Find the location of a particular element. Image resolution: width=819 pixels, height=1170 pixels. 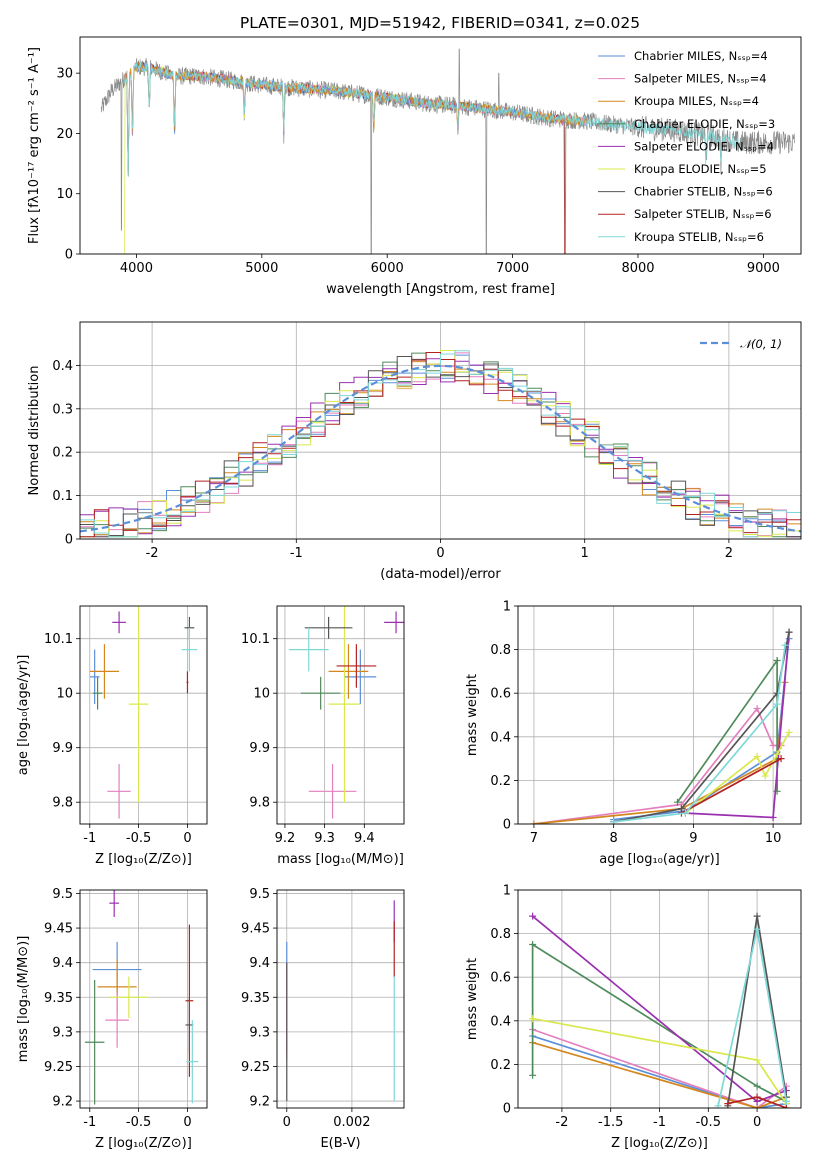

model-spectrum-line is located at coordinates (356, 119).